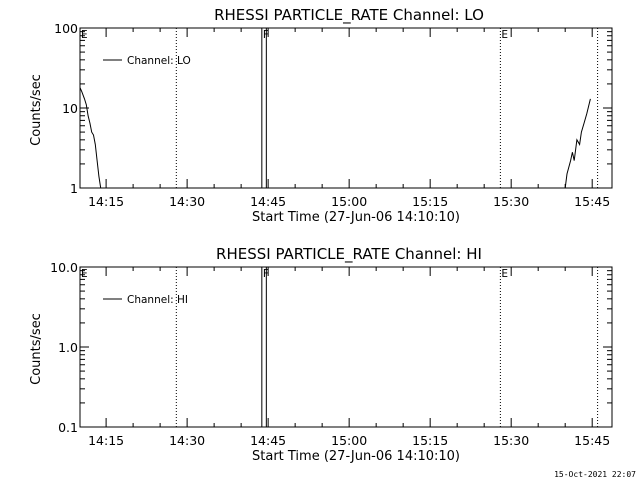 The image size is (640, 480). What do you see at coordinates (349, 15) in the screenshot?
I see `chart-title: RHESSI PARTICLE_RATE Channel: LO` at bounding box center [349, 15].